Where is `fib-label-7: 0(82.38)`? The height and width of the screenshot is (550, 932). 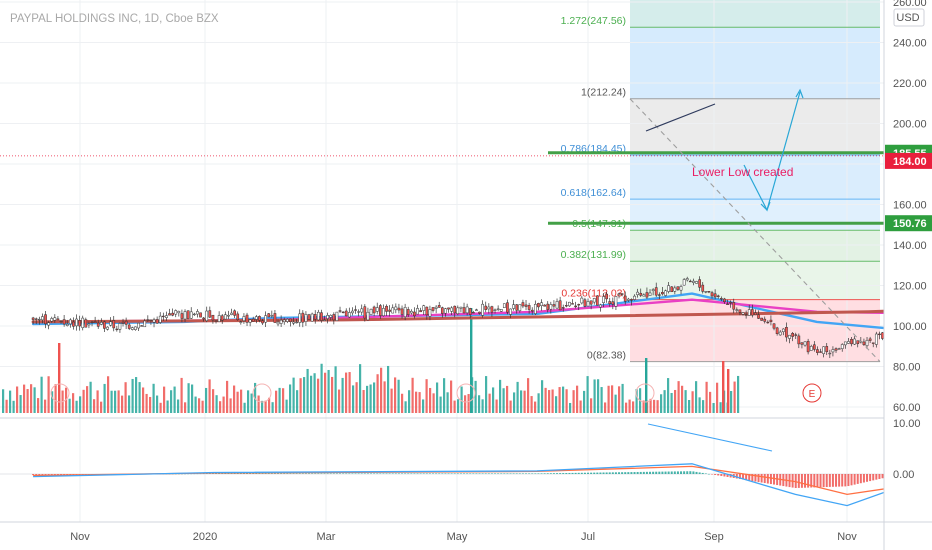 fib-label-7: 0(82.38) is located at coordinates (606, 356).